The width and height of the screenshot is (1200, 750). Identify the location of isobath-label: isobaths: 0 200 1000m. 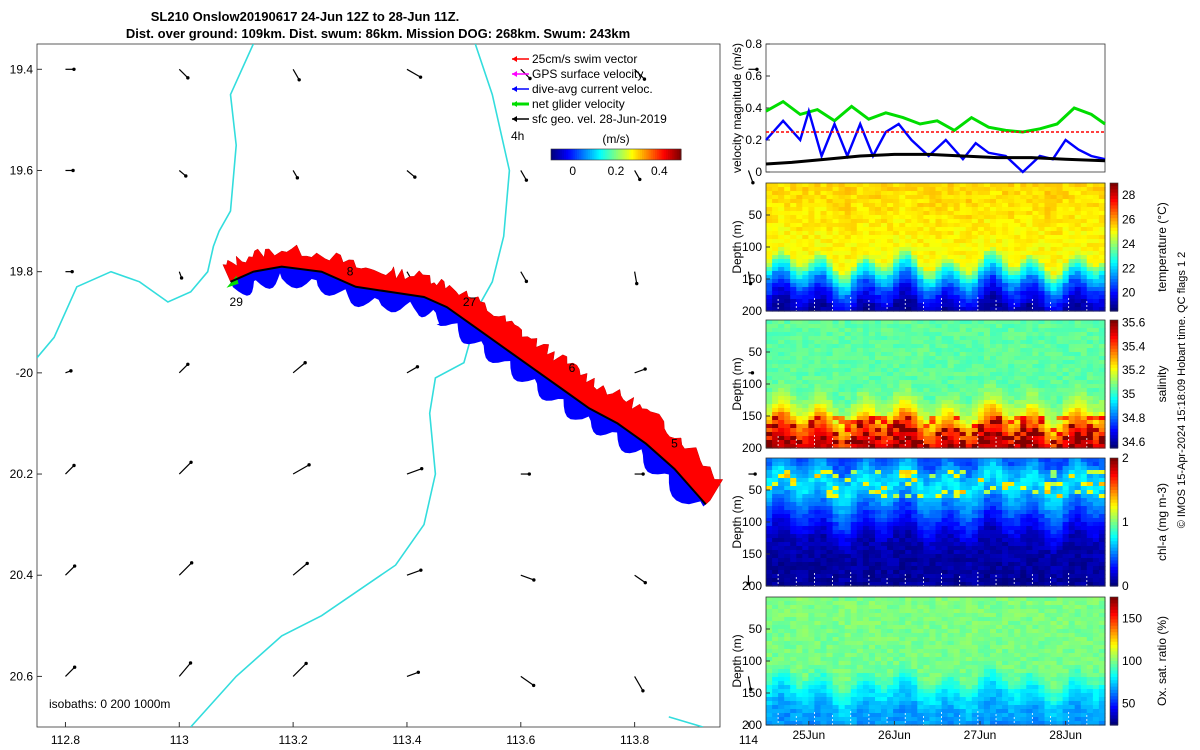
(109, 704).